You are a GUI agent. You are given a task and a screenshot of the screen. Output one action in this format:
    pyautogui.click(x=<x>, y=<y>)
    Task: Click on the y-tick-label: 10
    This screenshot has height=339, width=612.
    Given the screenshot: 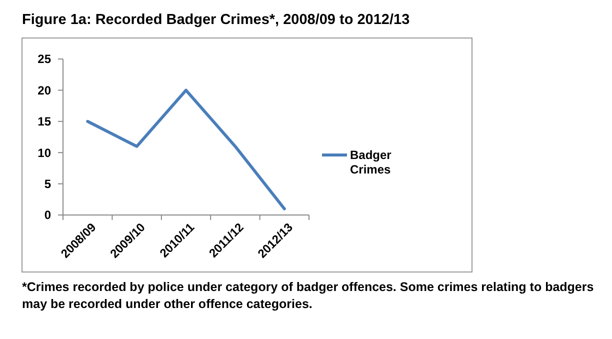 What is the action you would take?
    pyautogui.click(x=45, y=153)
    